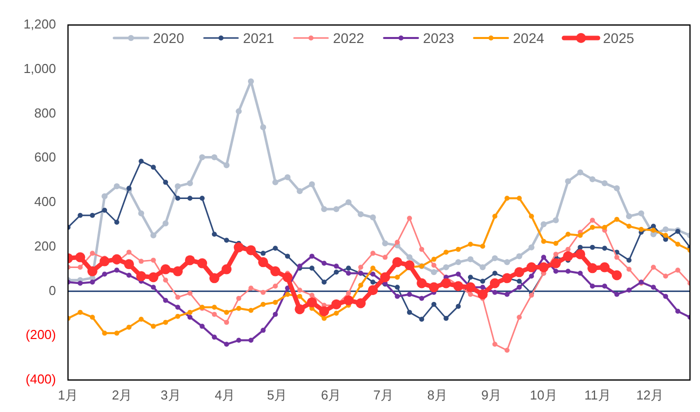  What do you see at coordinates (52, 290) in the screenshot?
I see `y-tick-label: 0` at bounding box center [52, 290].